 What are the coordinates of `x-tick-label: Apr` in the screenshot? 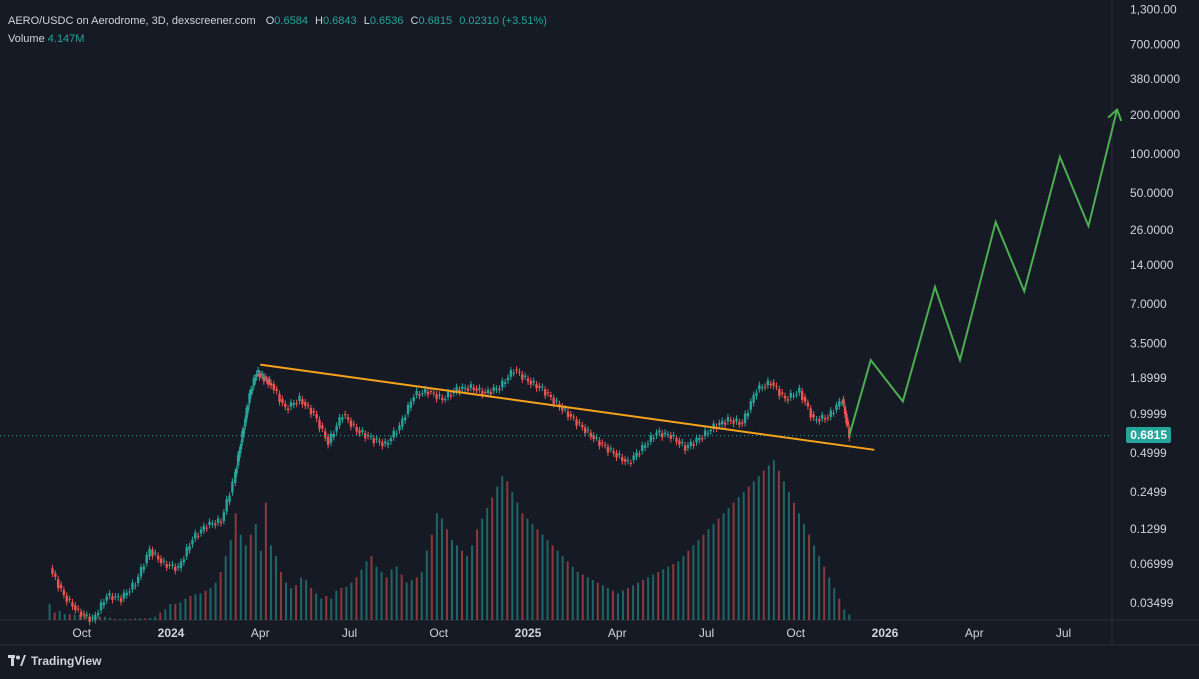 It's located at (260, 633).